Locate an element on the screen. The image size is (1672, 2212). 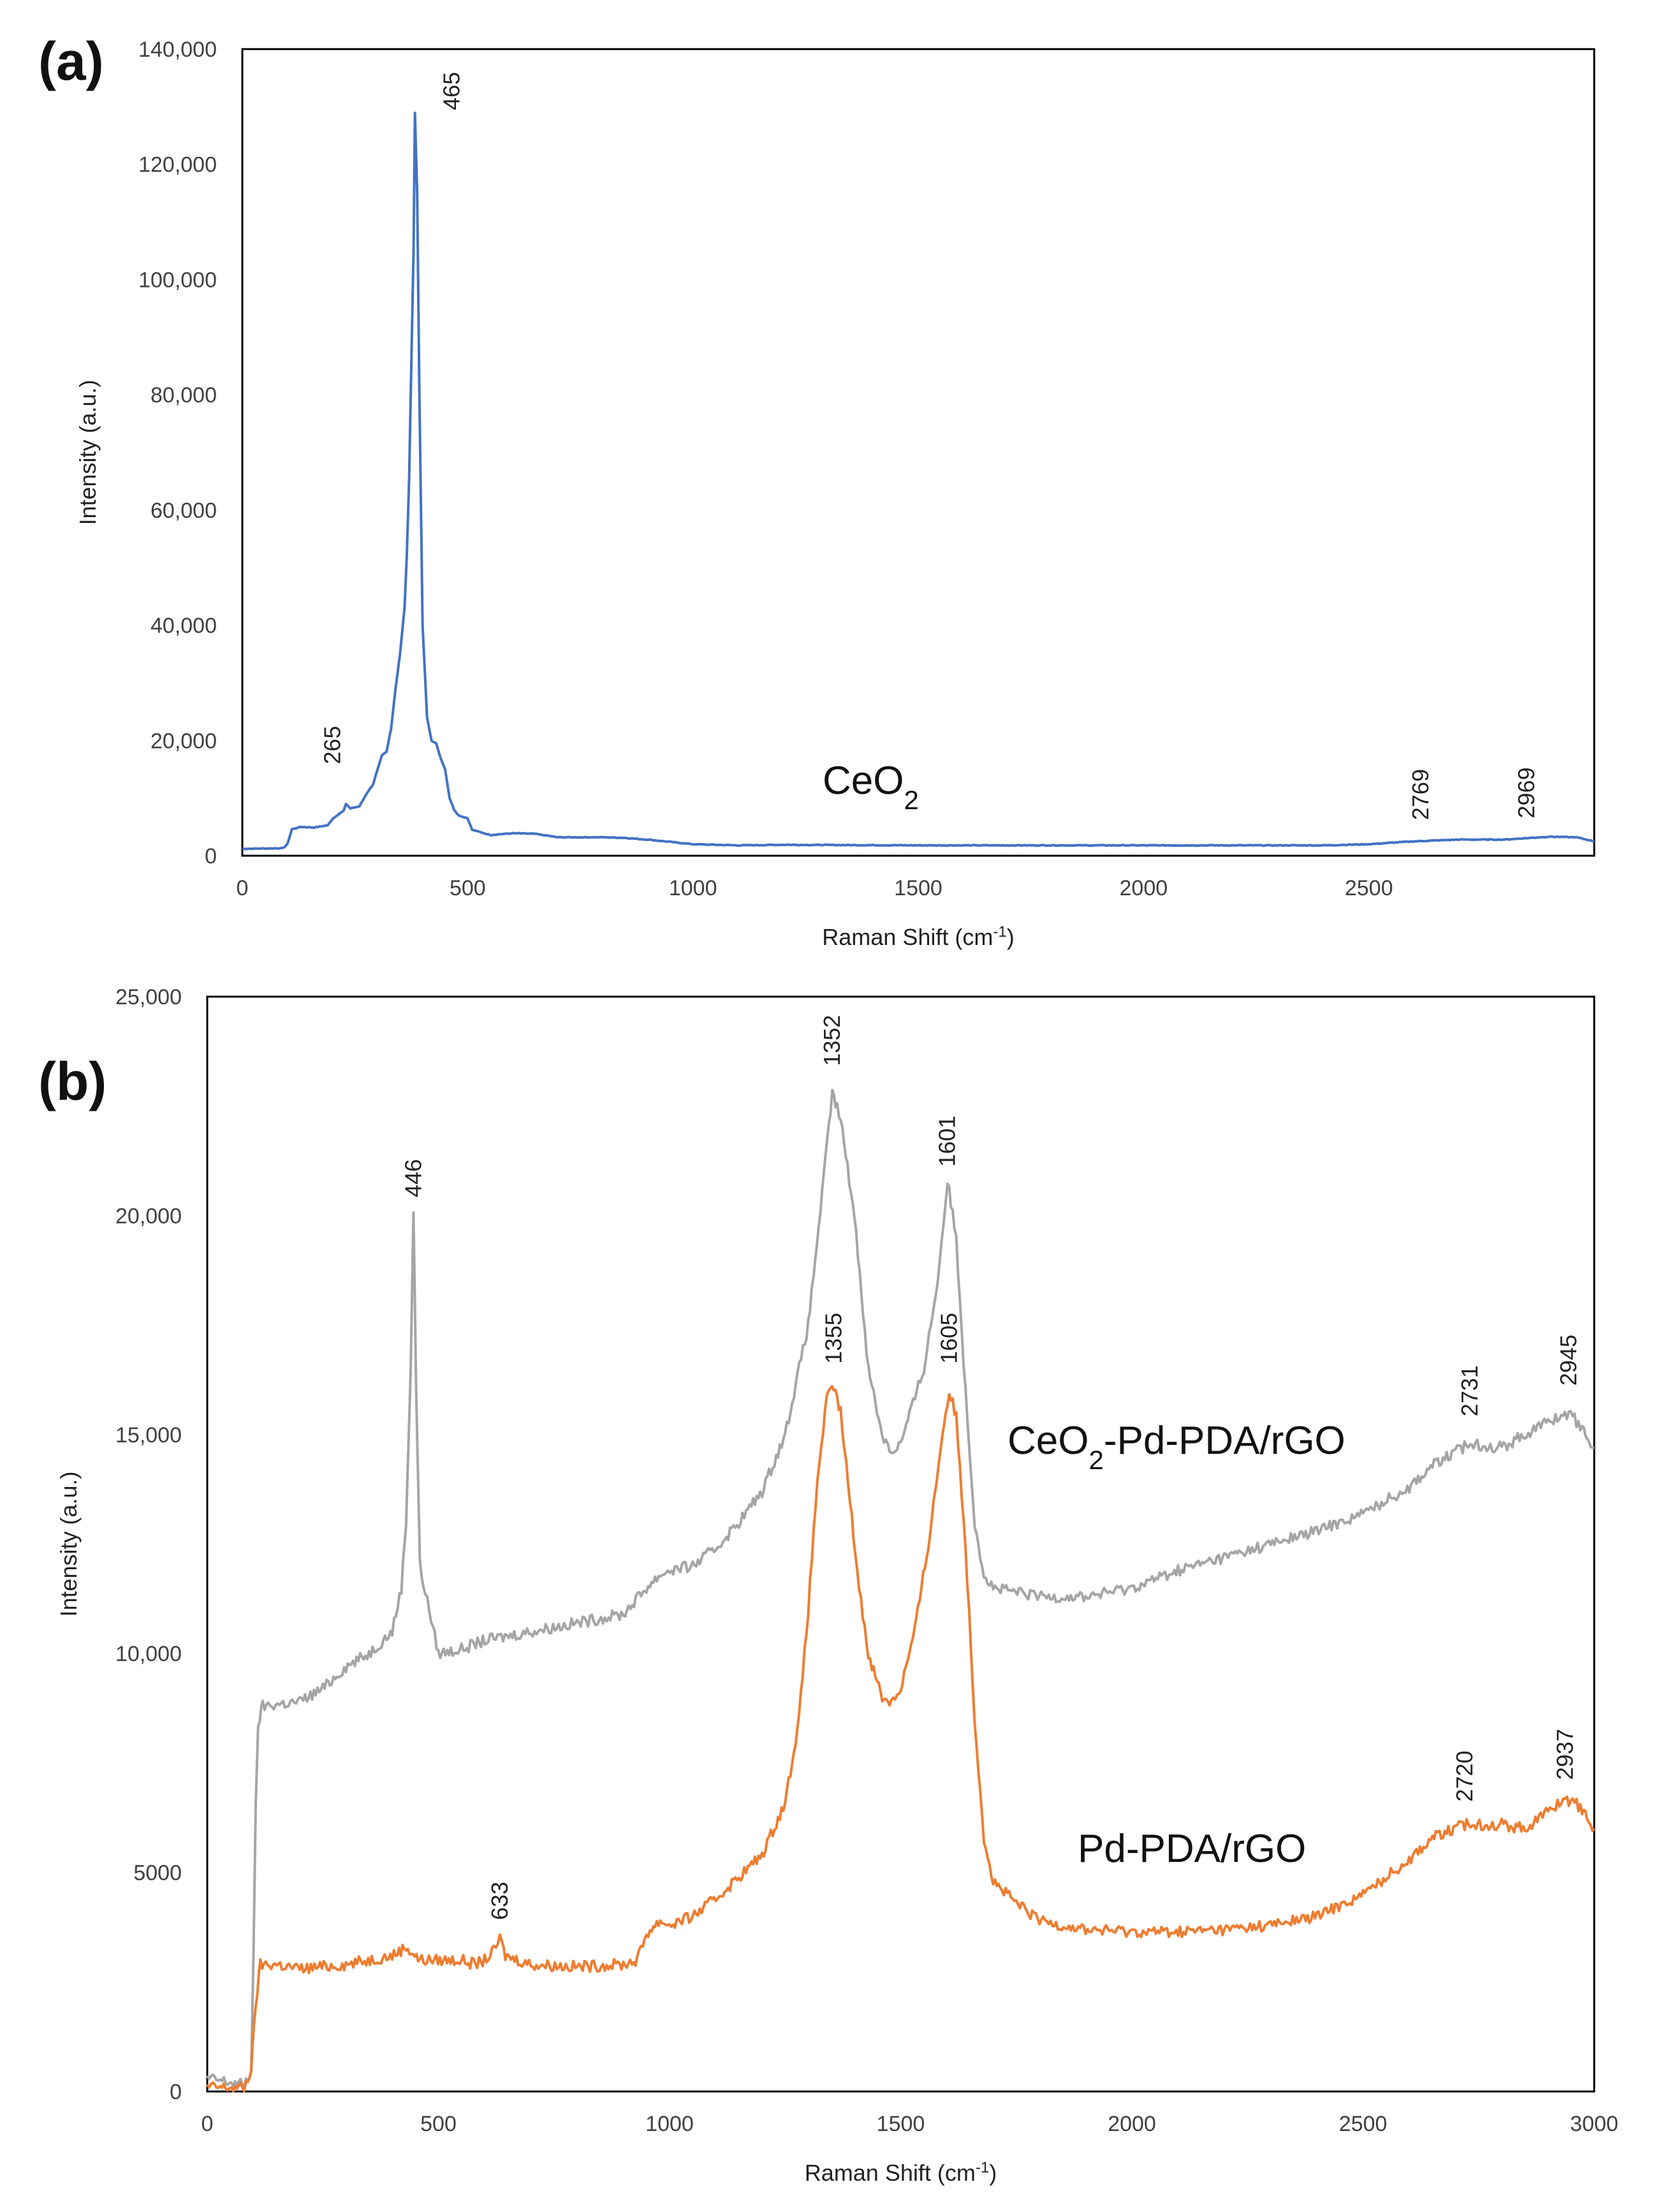
y-tick-label: 10,000 is located at coordinates (148, 1654).